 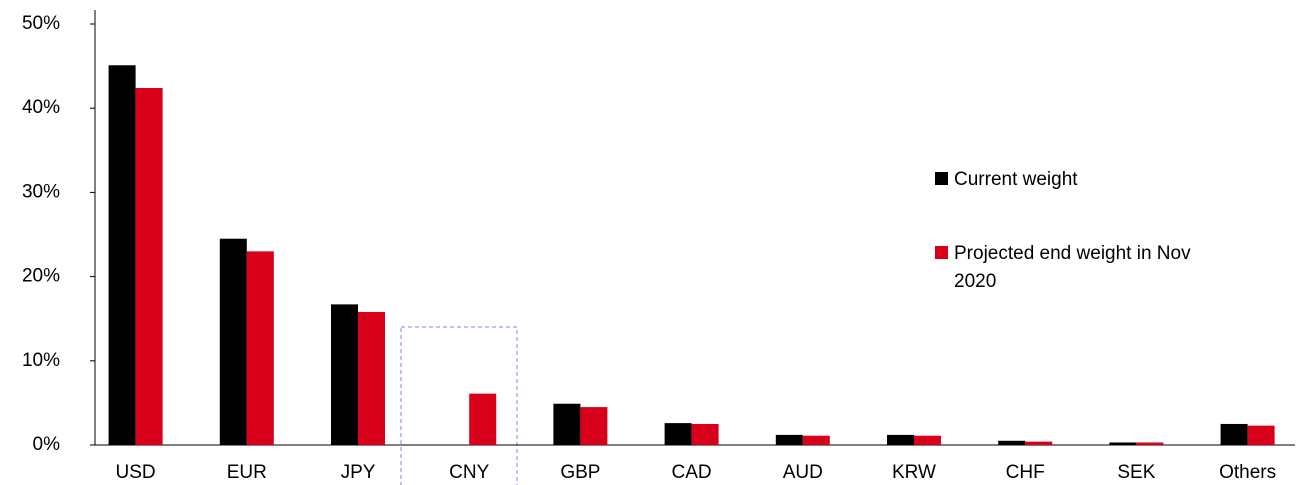 What do you see at coordinates (47, 444) in the screenshot?
I see `y-tick-label: 0%` at bounding box center [47, 444].